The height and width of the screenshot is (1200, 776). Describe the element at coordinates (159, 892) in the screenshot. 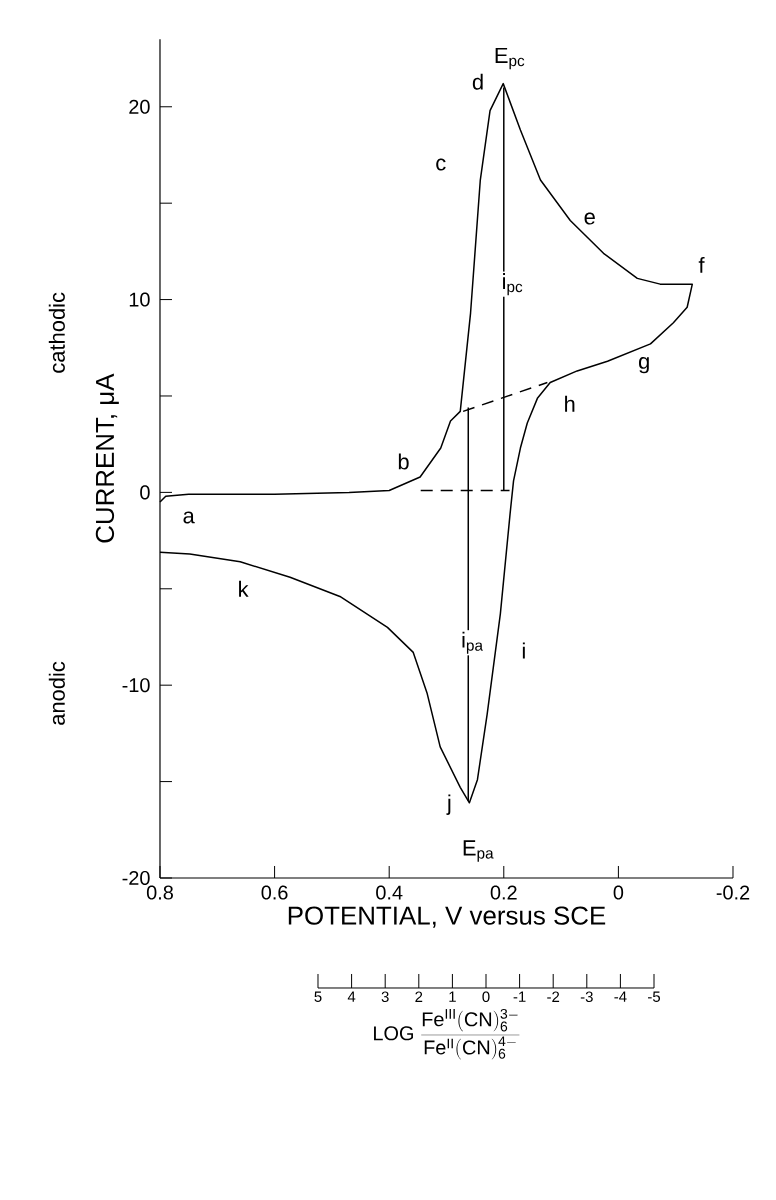

I see `x-tick-label: 0.8` at that location.